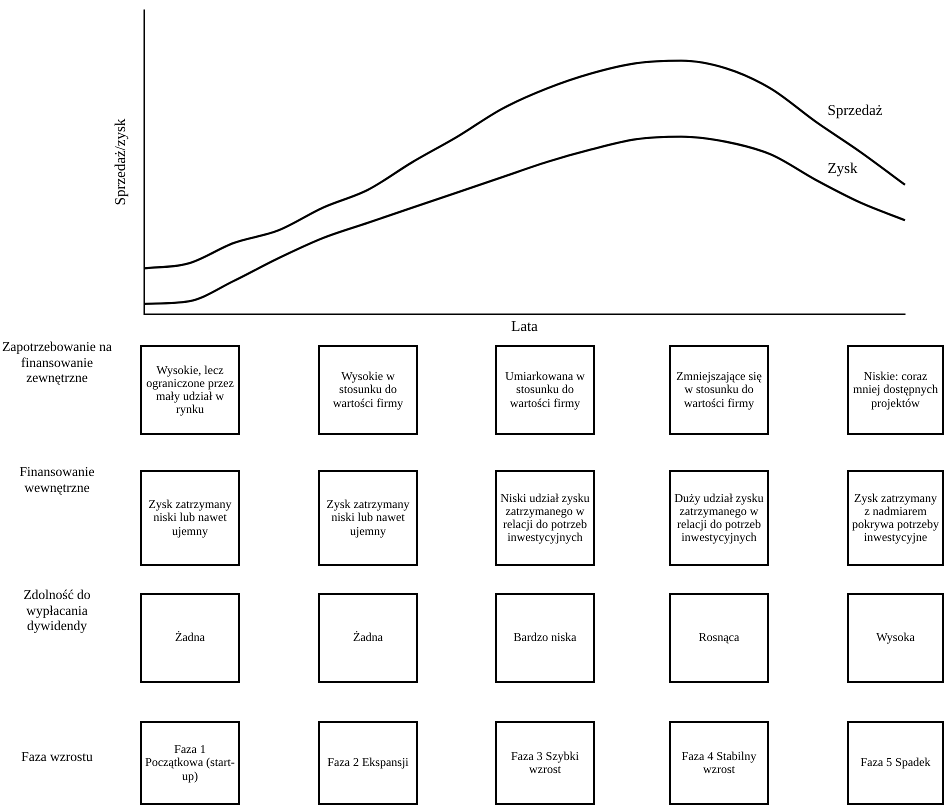 The height and width of the screenshot is (810, 945). What do you see at coordinates (545, 390) in the screenshot?
I see `text: Umiarkowana w stosunku do wartości firmy` at bounding box center [545, 390].